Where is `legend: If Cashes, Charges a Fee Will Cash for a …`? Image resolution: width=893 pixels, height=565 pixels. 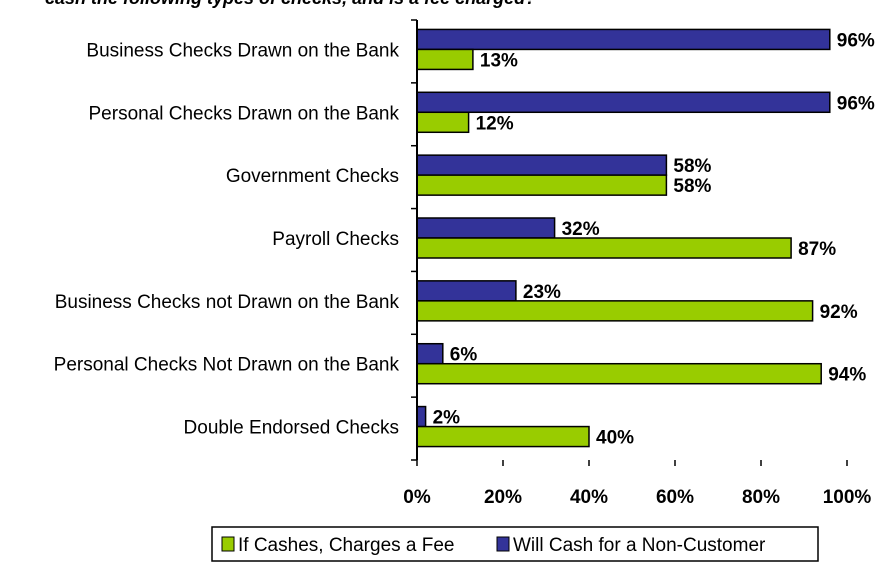 legend: If Cashes, Charges a Fee Will Cash for a … is located at coordinates (515, 544).